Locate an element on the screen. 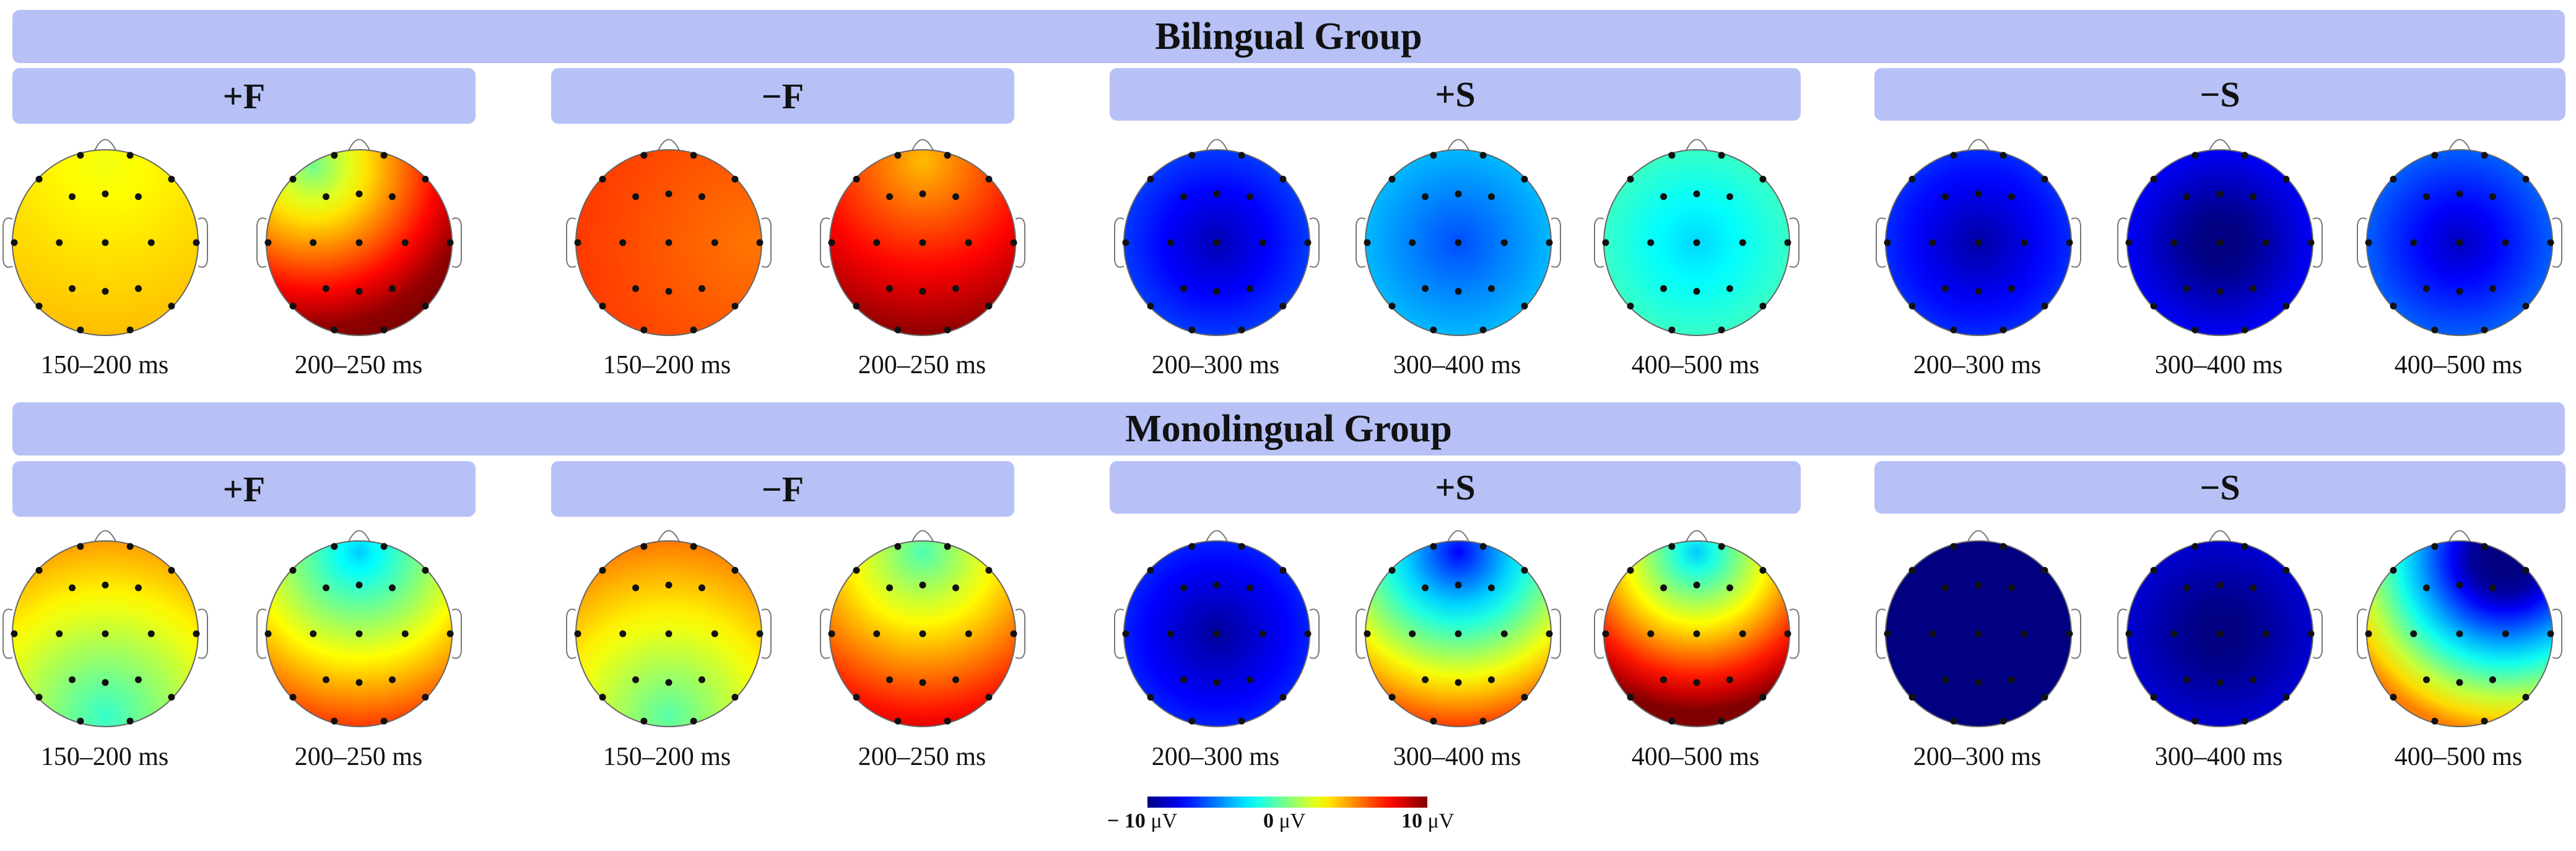 Image resolution: width=2576 pixels, height=851 pixels. time-label-bilingual-plus-s-3: 400–500 ms is located at coordinates (1695, 365).